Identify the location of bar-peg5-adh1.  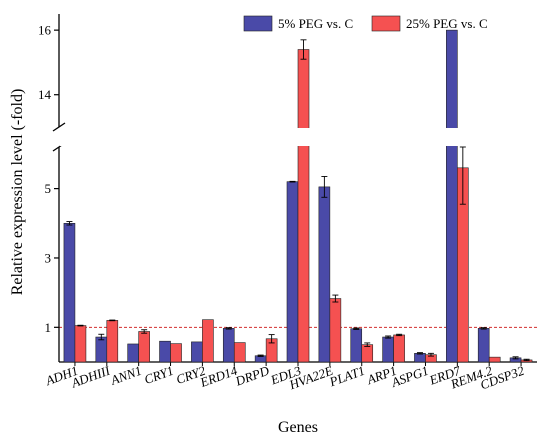
(69, 292).